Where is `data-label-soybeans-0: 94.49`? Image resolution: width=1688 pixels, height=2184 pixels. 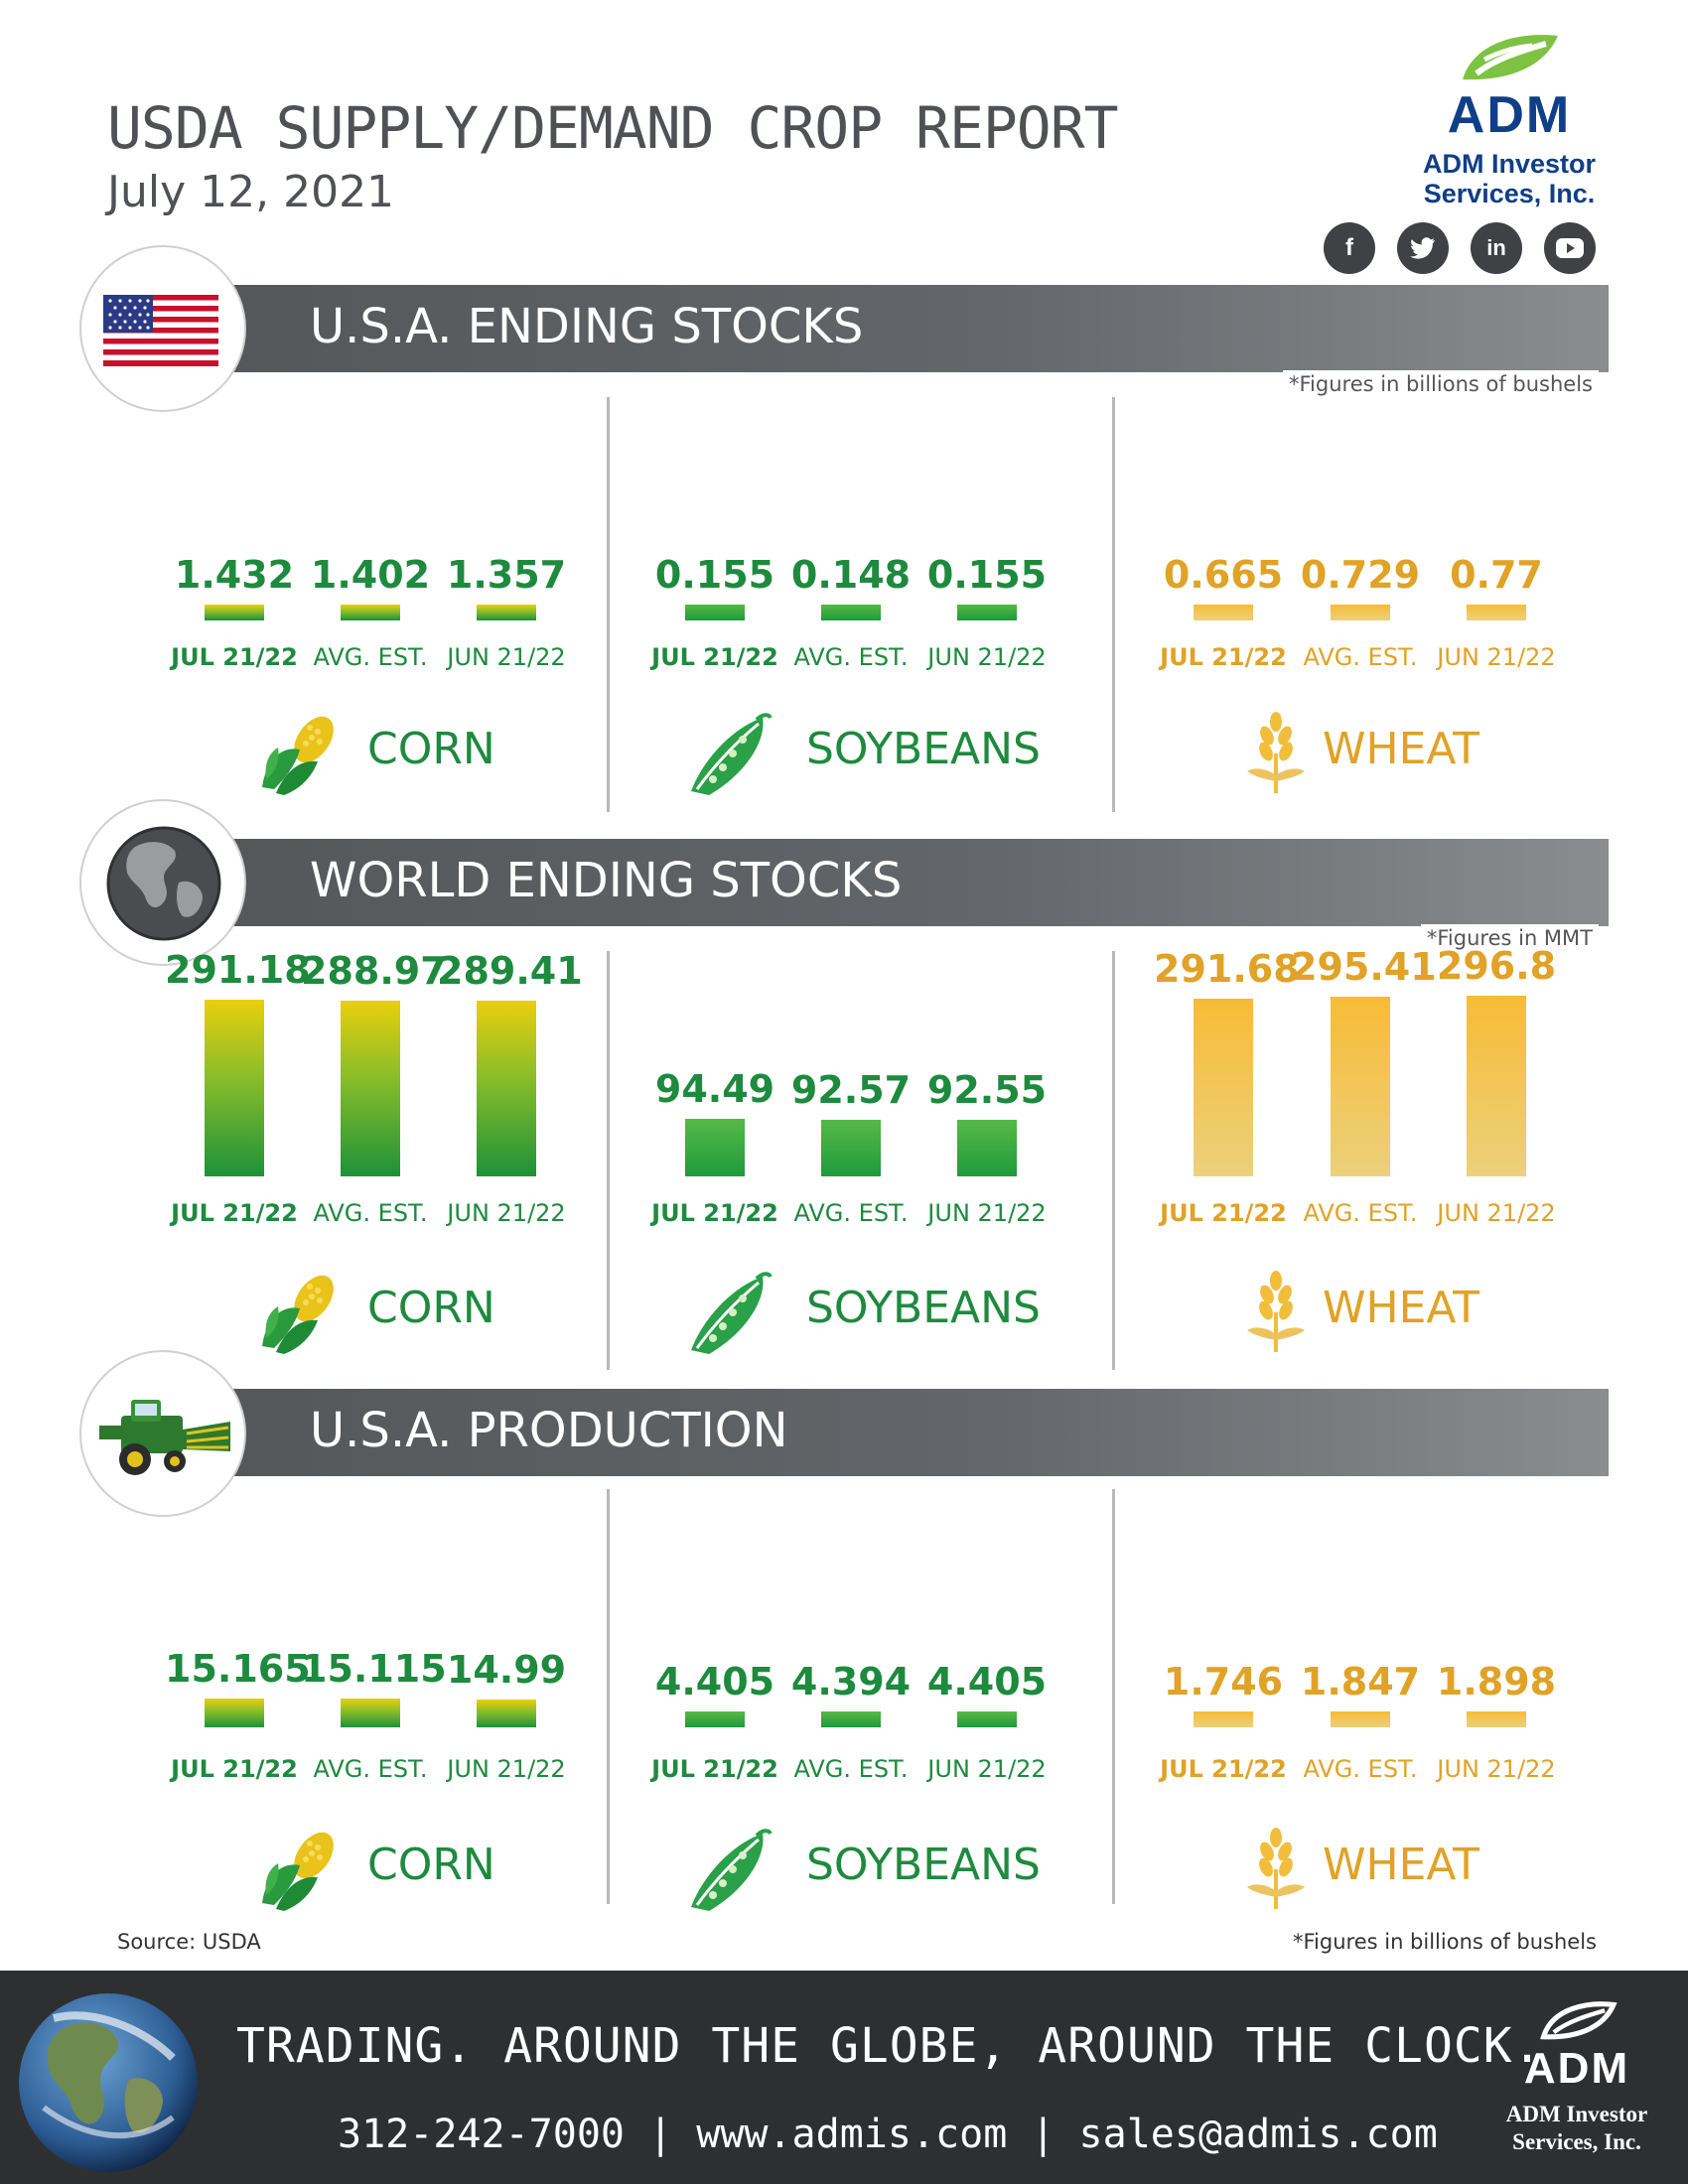
data-label-soybeans-0: 94.49 is located at coordinates (714, 1089).